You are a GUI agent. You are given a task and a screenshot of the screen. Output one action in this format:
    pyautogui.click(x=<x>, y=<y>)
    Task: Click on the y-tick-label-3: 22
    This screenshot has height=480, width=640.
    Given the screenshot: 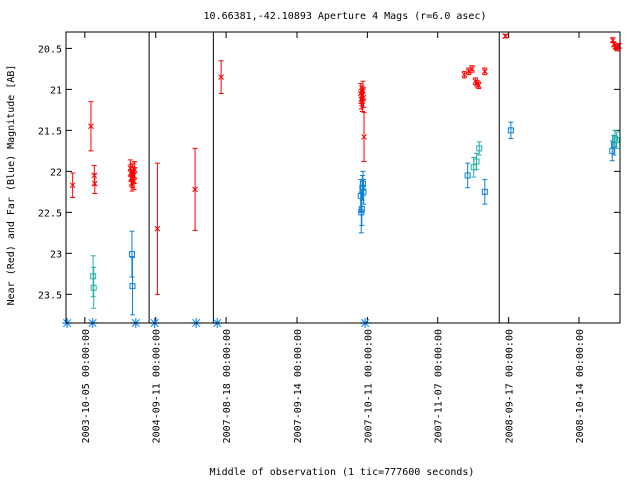 What is the action you would take?
    pyautogui.click(x=56, y=172)
    